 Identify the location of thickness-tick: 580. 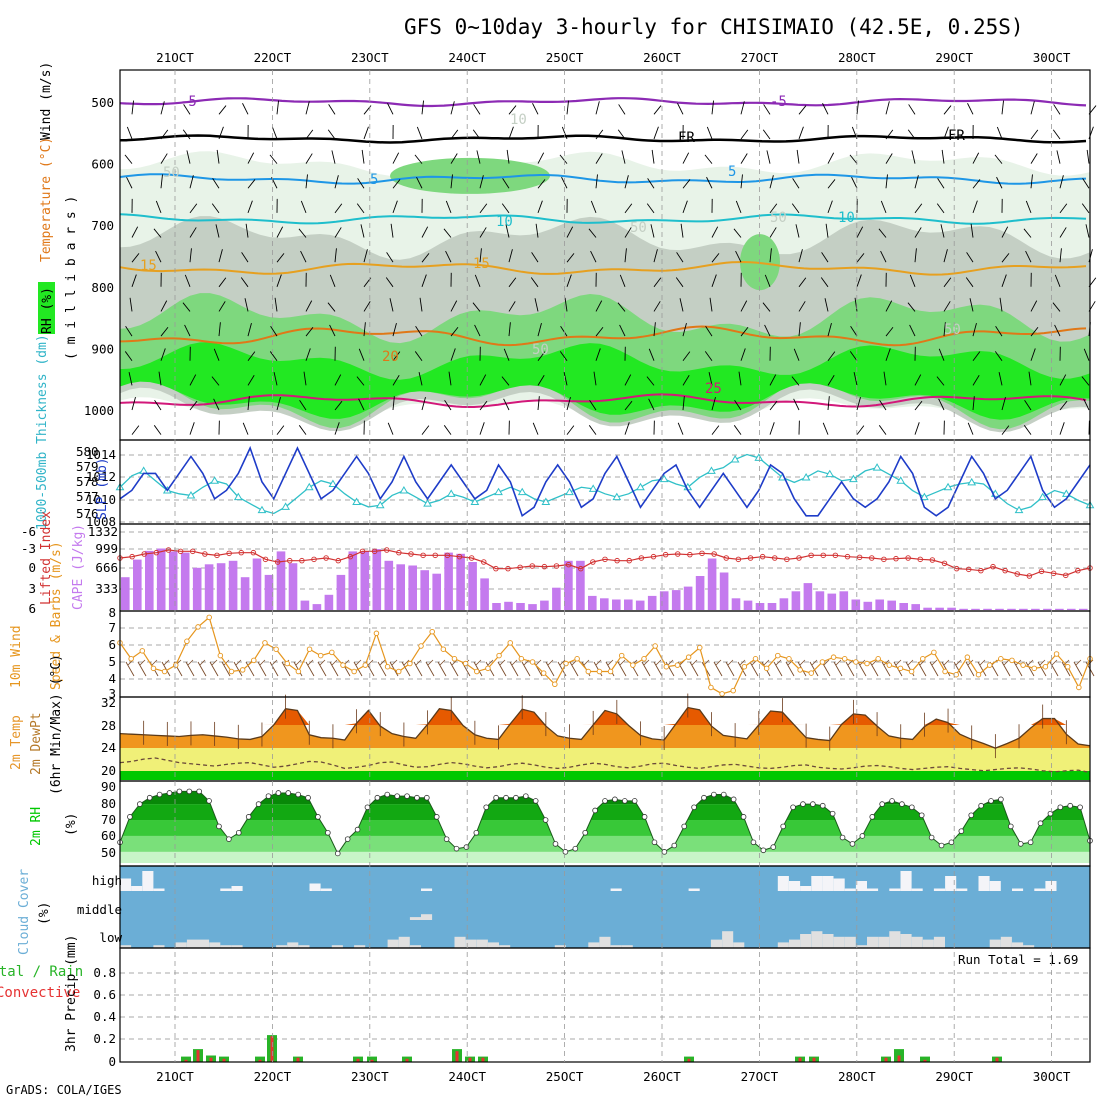
(87, 451).